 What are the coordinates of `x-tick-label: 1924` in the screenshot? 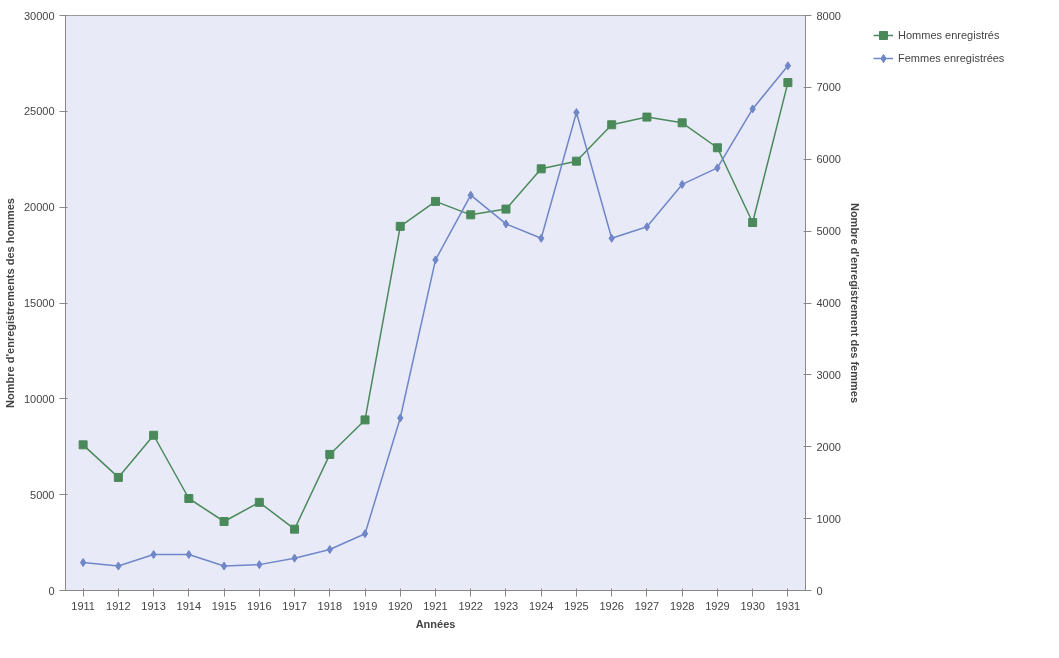 It's located at (541, 605).